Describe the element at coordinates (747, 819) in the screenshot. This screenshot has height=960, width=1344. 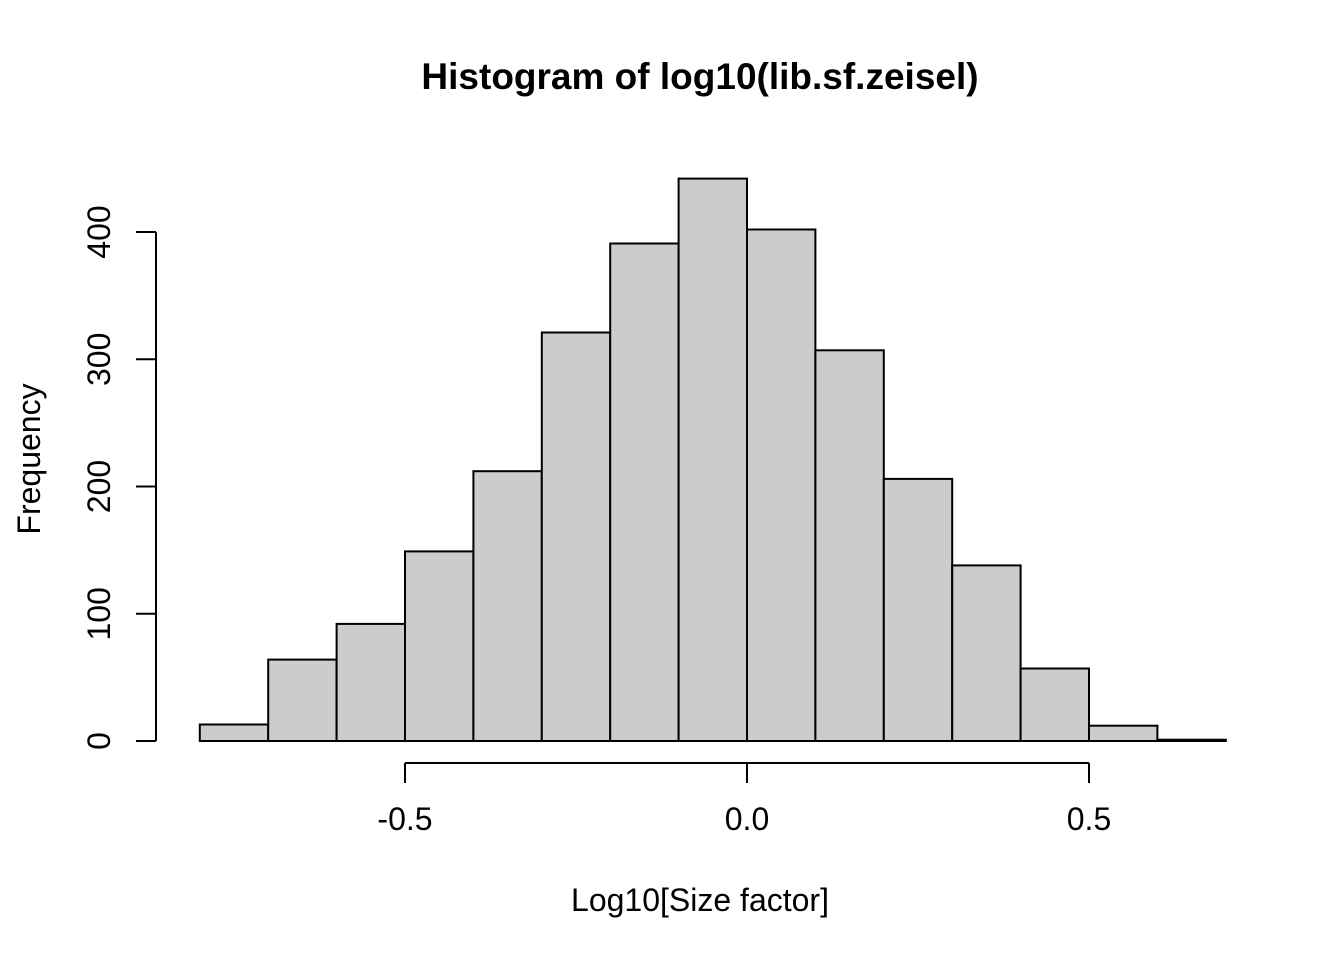
I see `x-tick-label: 0.0` at that location.